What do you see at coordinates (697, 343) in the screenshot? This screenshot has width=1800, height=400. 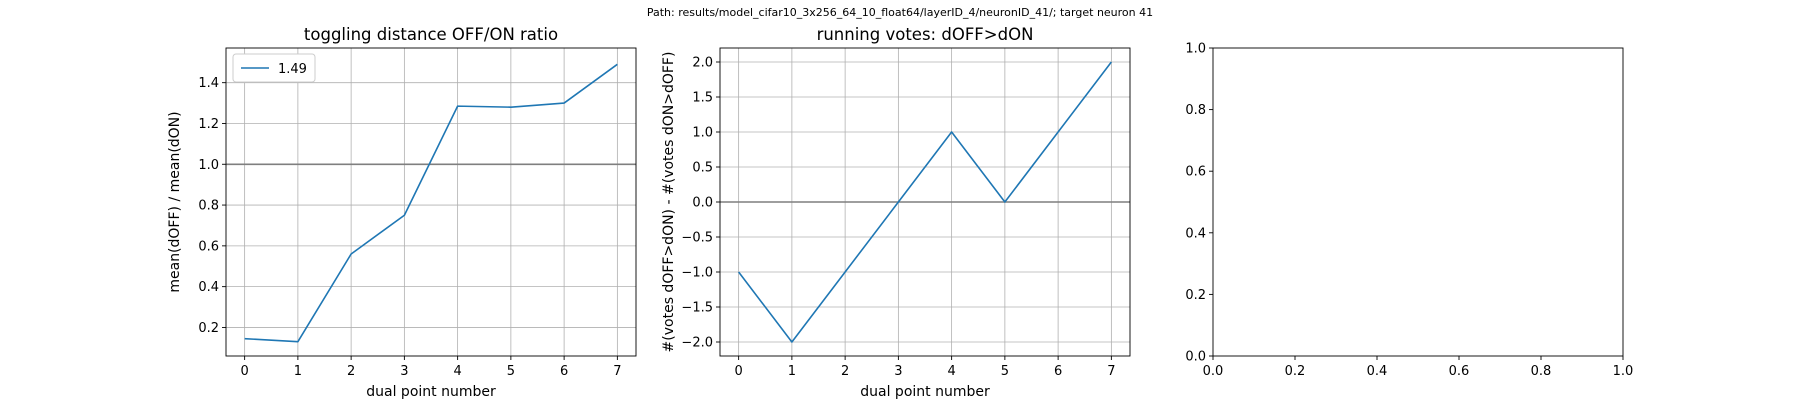 I see `y-tick-label: −2.0` at bounding box center [697, 343].